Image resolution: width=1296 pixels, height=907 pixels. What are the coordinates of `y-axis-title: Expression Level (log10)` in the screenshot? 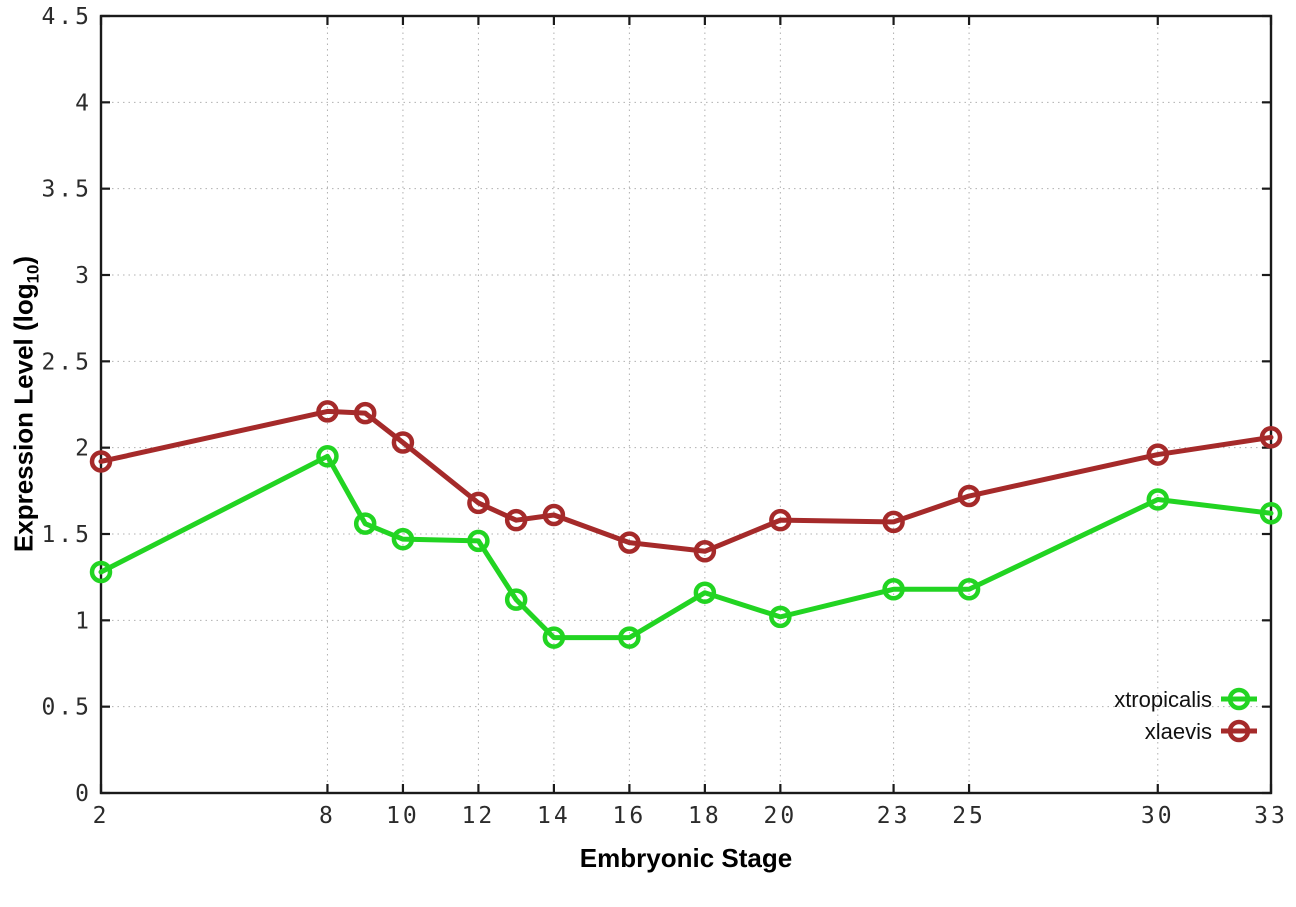 It's located at (25, 404).